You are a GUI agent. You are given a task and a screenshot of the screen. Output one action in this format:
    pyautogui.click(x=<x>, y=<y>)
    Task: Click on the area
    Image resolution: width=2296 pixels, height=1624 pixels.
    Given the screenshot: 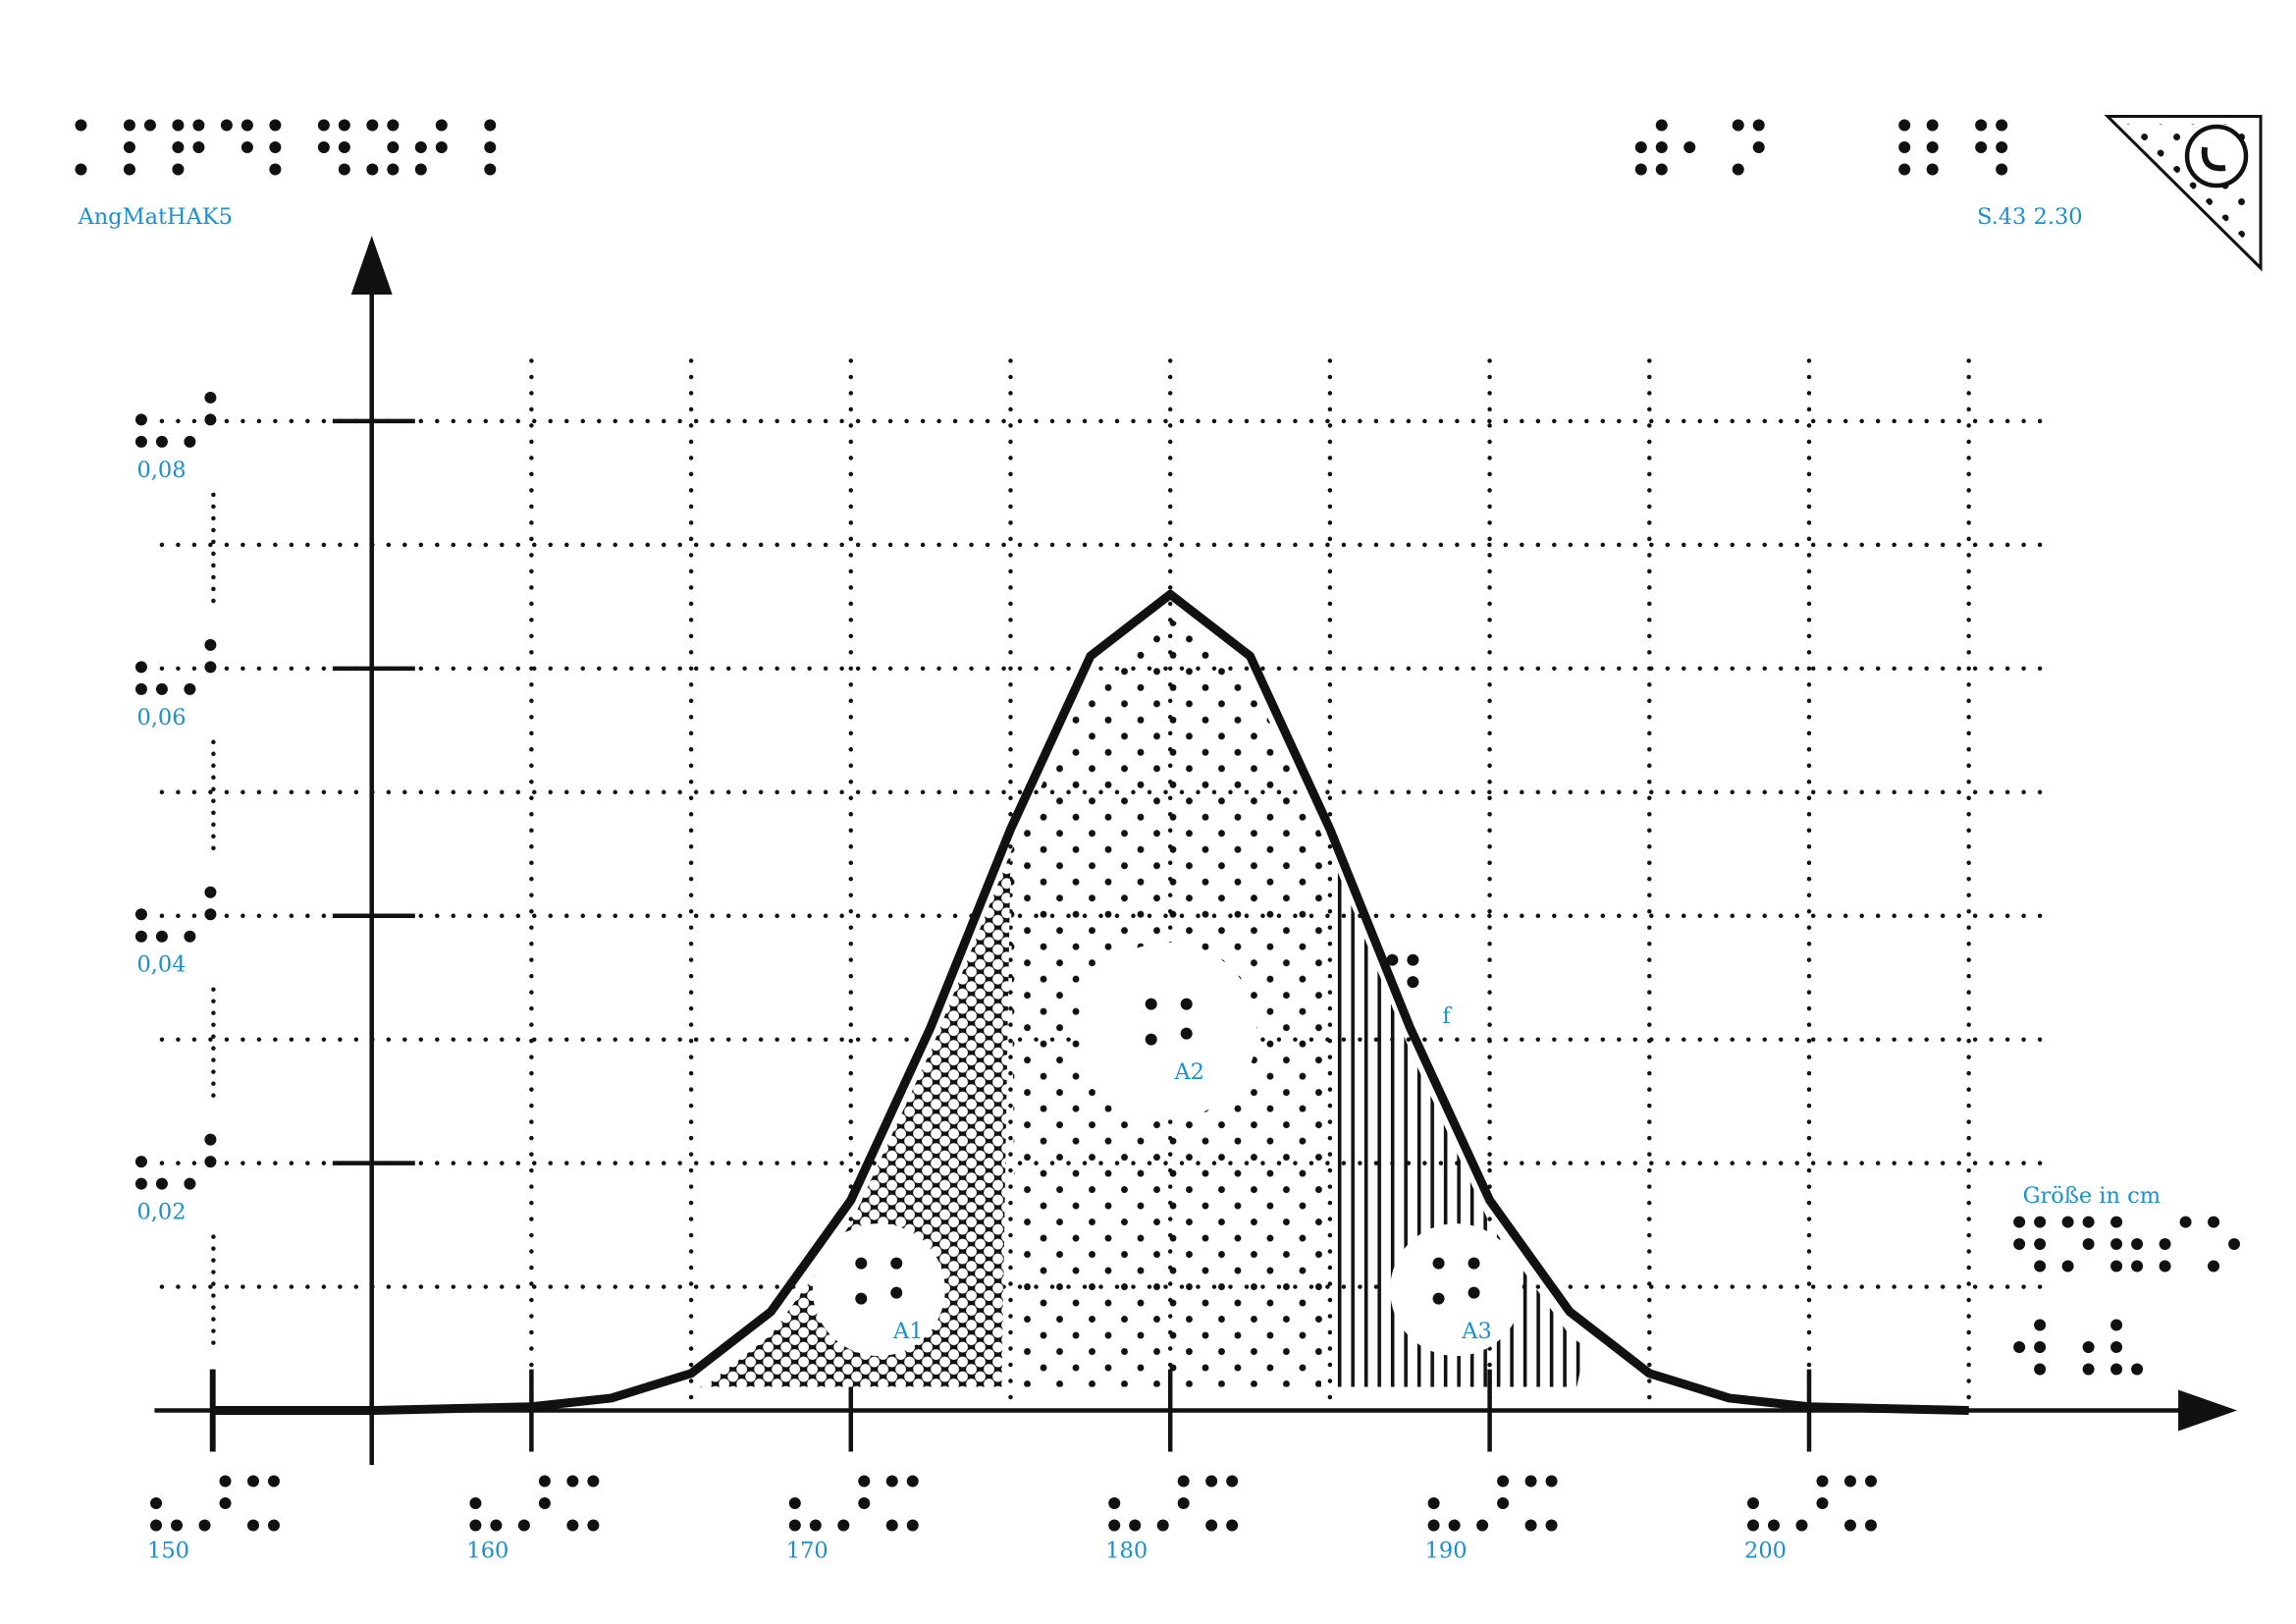 What is the action you would take?
    pyautogui.click(x=1457, y=1119)
    